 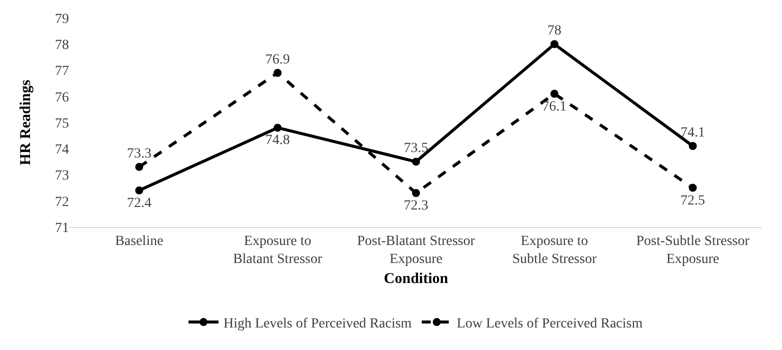 I want to click on y-tick-label: 73, so click(x=62, y=176).